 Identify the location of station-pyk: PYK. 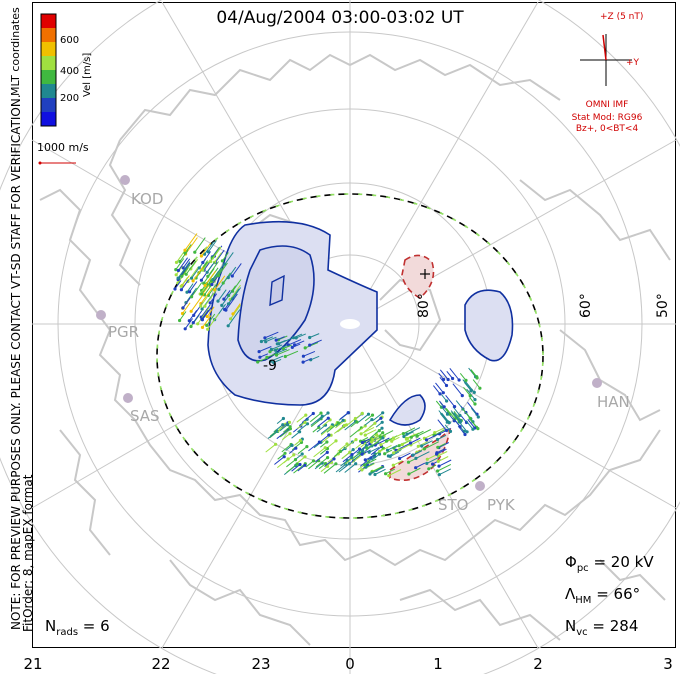
(501, 505).